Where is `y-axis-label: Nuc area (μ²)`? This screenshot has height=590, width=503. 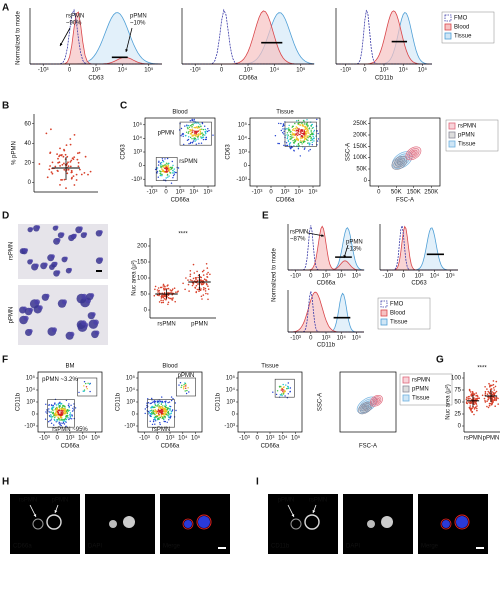
y-axis-label: Nuc area (μ²) is located at coordinates (449, 401).